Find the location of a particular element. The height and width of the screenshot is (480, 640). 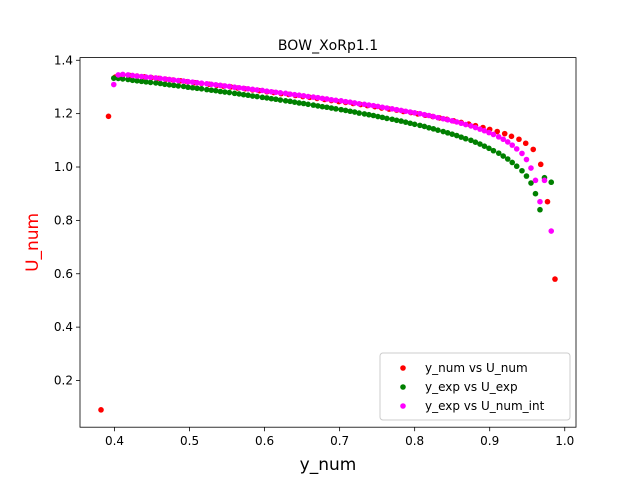

y-tick-label: 0.2 is located at coordinates (63, 380).